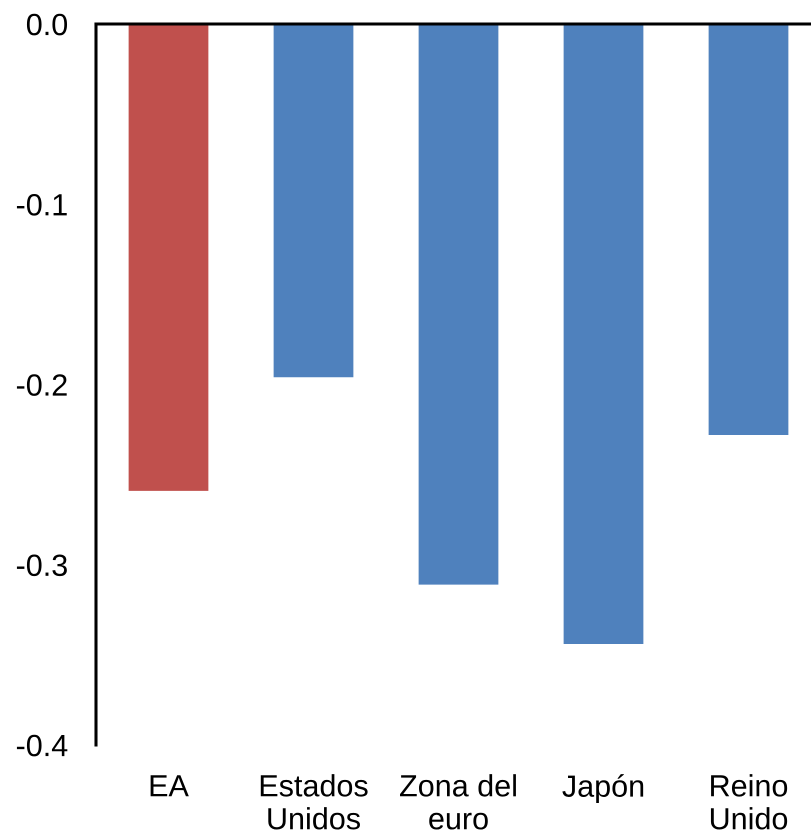 The image size is (811, 838). What do you see at coordinates (749, 802) in the screenshot?
I see `x-tick-label: Reino Unido` at bounding box center [749, 802].